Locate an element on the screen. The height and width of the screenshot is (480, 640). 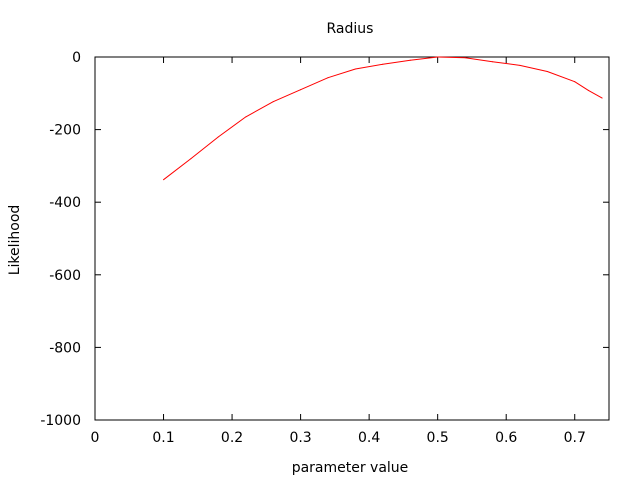
y-tick-label: 0 is located at coordinates (76, 58).